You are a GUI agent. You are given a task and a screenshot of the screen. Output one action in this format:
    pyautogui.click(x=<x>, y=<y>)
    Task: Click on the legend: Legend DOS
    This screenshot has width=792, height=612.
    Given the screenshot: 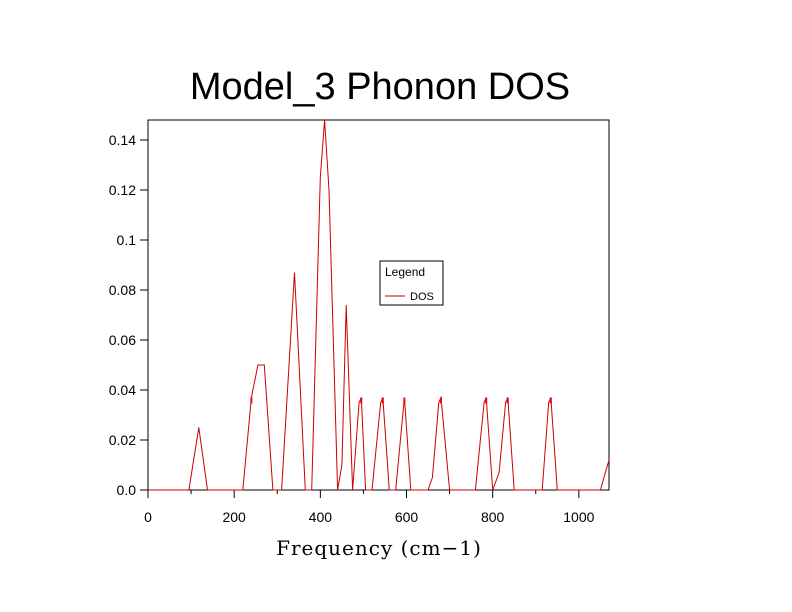 What is the action you would take?
    pyautogui.click(x=411, y=283)
    